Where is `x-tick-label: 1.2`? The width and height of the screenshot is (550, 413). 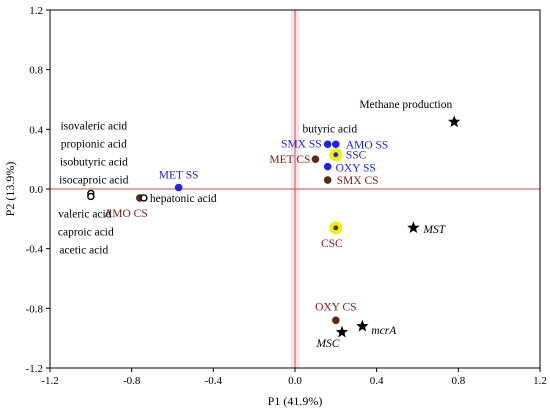 x-tick-label: 1.2 is located at coordinates (540, 381).